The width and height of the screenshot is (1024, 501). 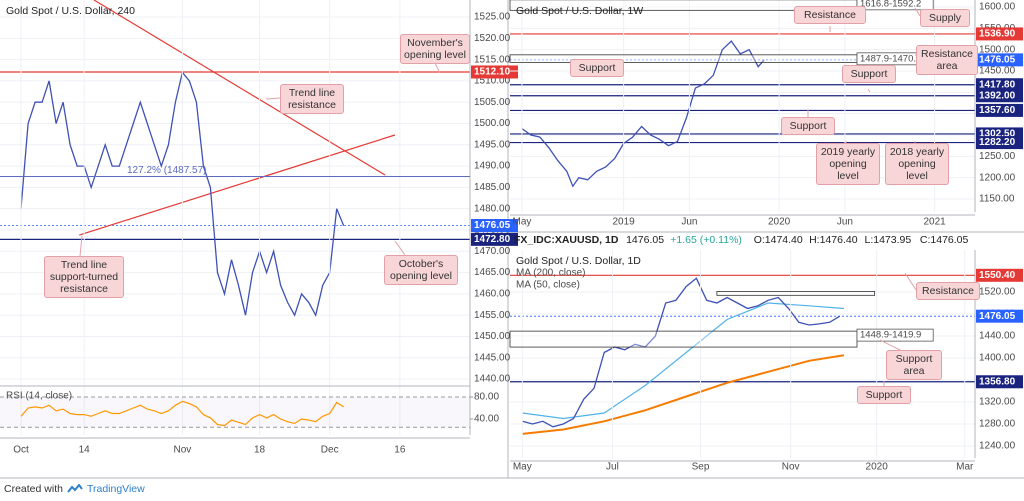 I want to click on y-tick-label: 1445.00, so click(x=492, y=357).